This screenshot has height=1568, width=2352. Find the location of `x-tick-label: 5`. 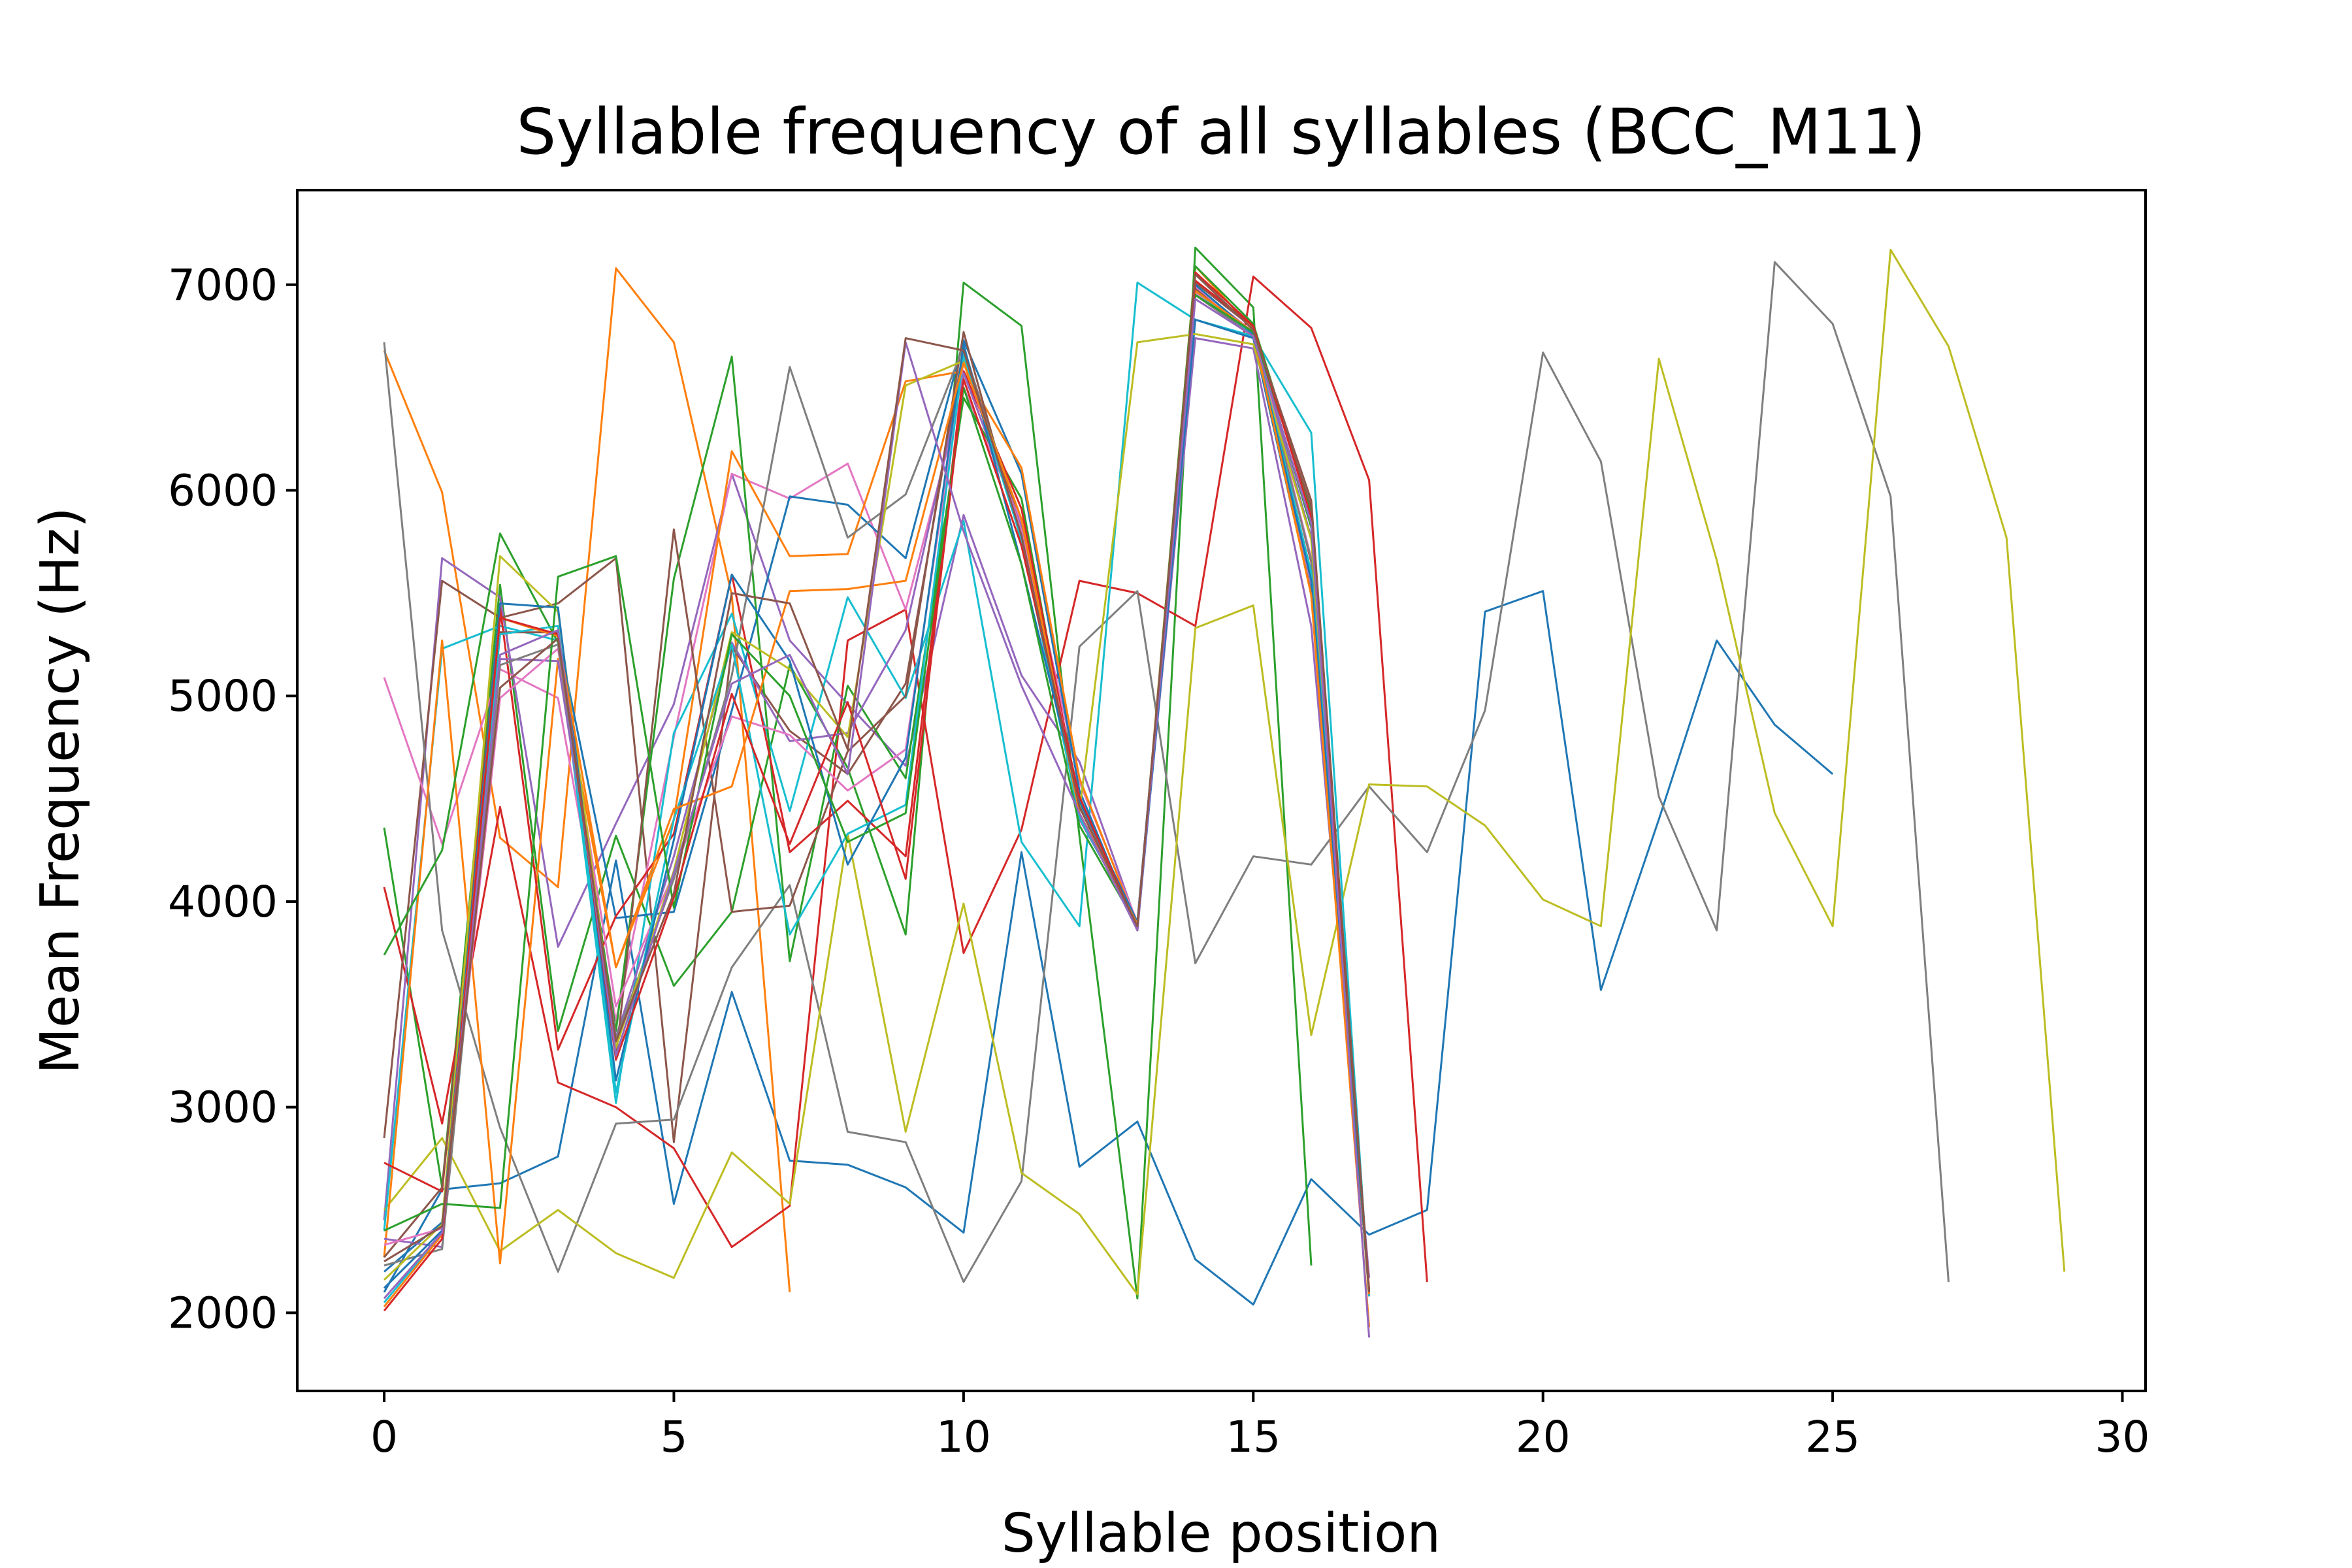

x-tick-label: 5 is located at coordinates (673, 1437).